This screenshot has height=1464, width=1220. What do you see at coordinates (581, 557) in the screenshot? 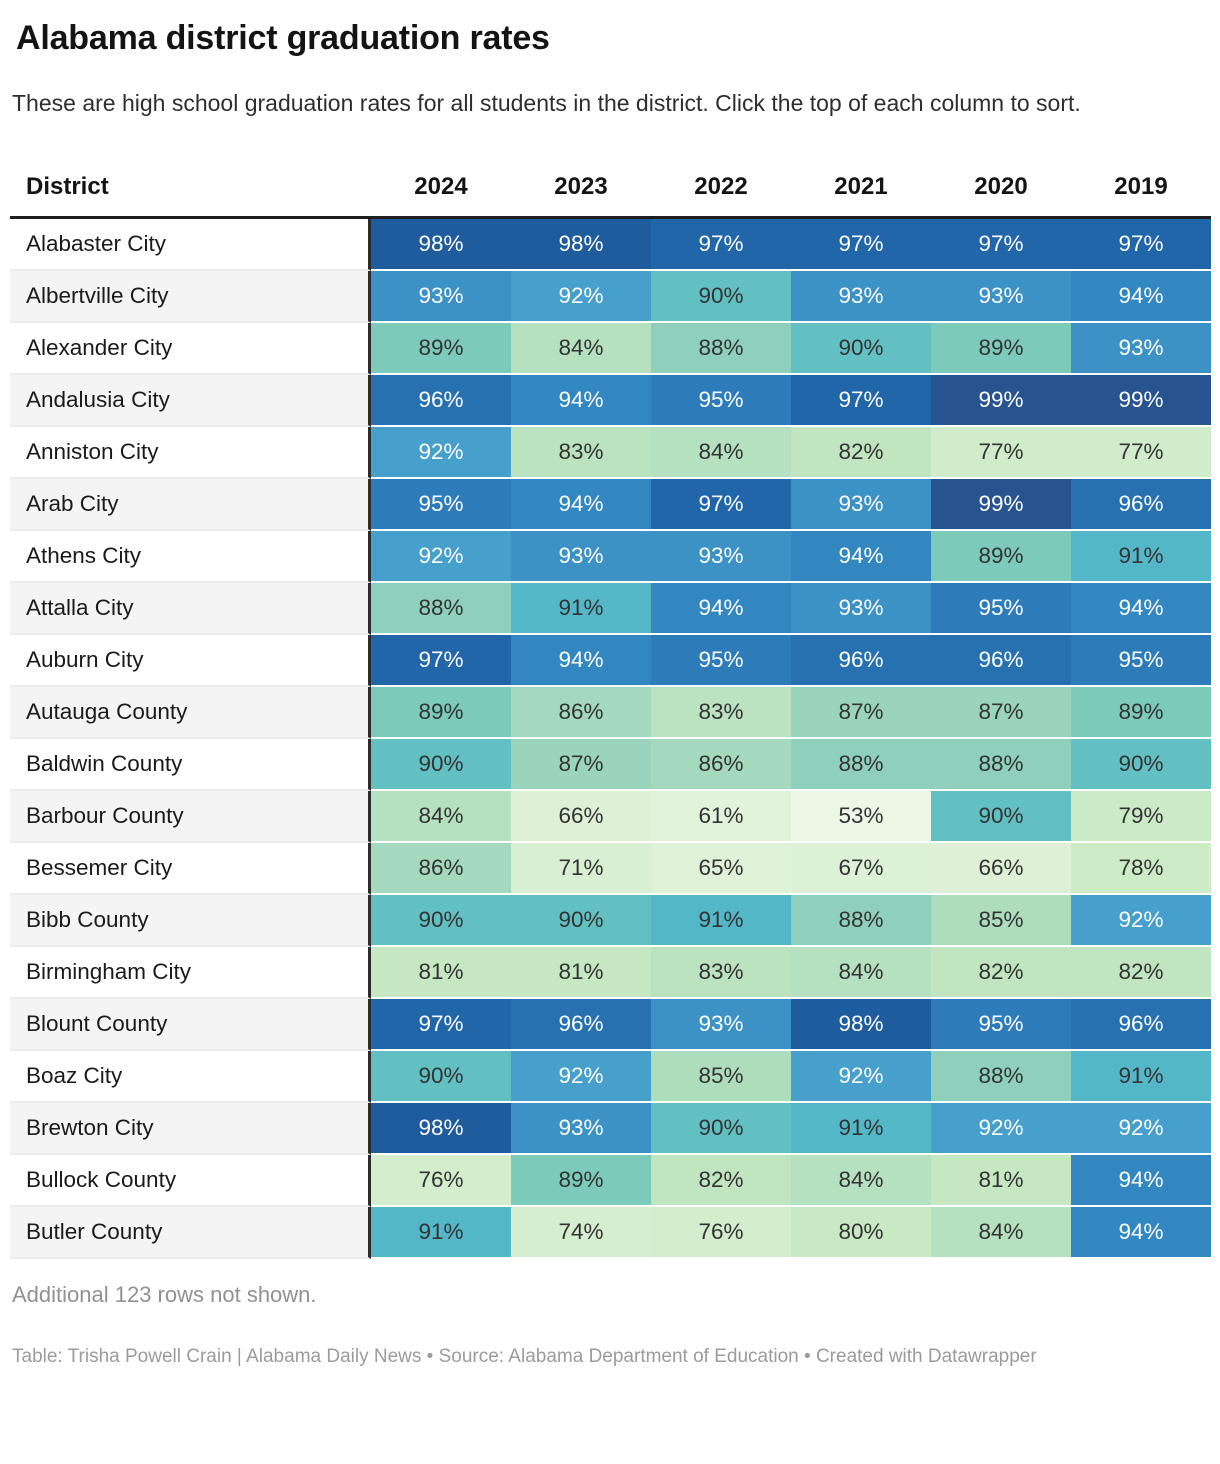
I see `value-cell-2023: 93%` at bounding box center [581, 557].